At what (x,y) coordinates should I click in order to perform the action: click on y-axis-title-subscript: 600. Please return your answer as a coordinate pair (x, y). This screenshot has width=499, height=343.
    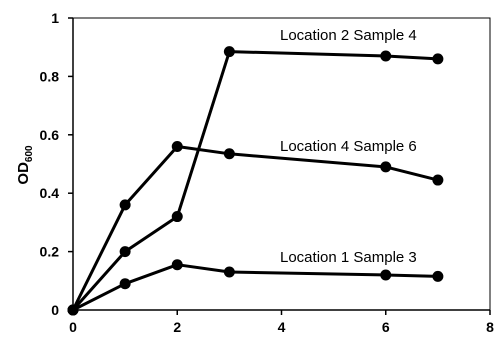
    Looking at the image, I should click on (29, 153).